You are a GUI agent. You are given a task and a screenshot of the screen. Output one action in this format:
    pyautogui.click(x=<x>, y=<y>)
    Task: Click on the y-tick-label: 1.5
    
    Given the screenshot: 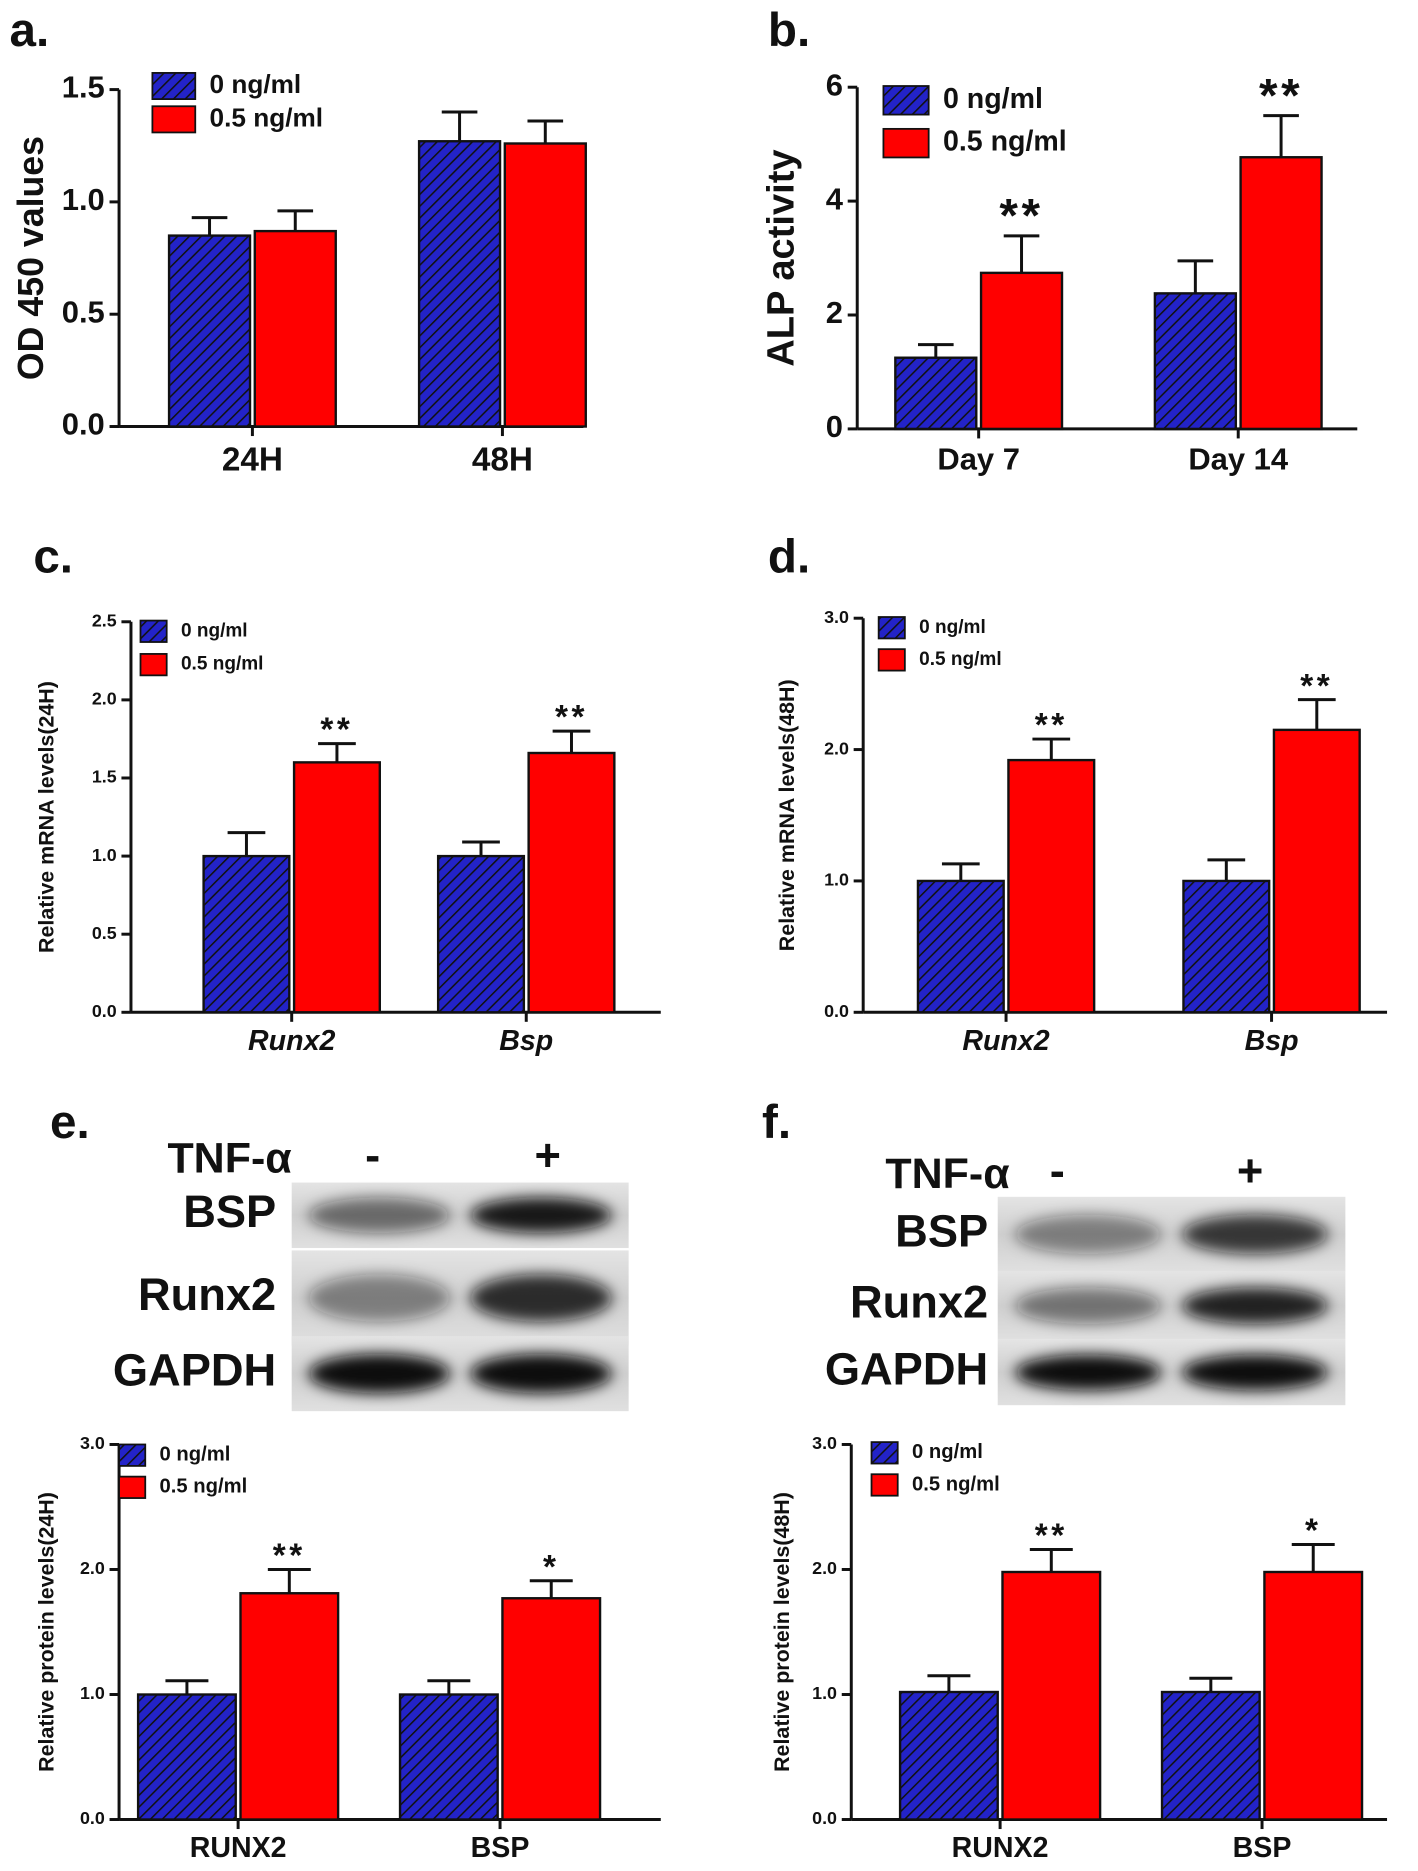 What is the action you would take?
    pyautogui.click(x=104, y=777)
    